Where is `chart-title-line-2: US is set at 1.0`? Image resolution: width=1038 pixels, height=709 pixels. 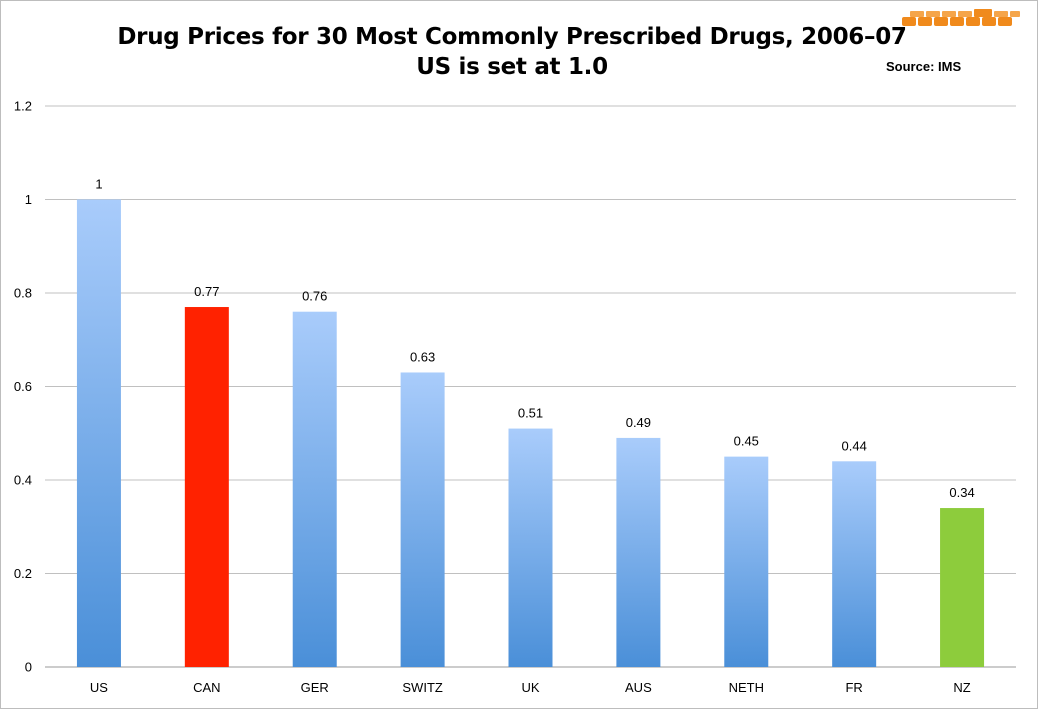
chart-title-line-2: US is set at 1.0 is located at coordinates (512, 67).